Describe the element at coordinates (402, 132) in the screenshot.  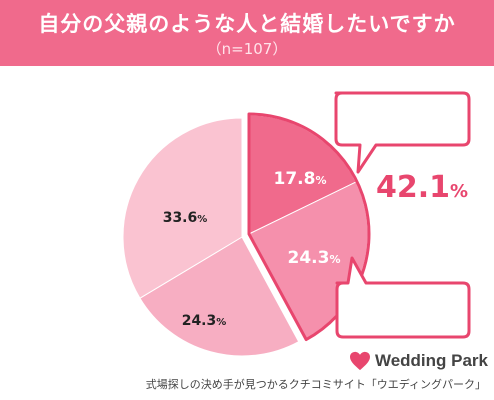
I see `callout-omou` at that location.